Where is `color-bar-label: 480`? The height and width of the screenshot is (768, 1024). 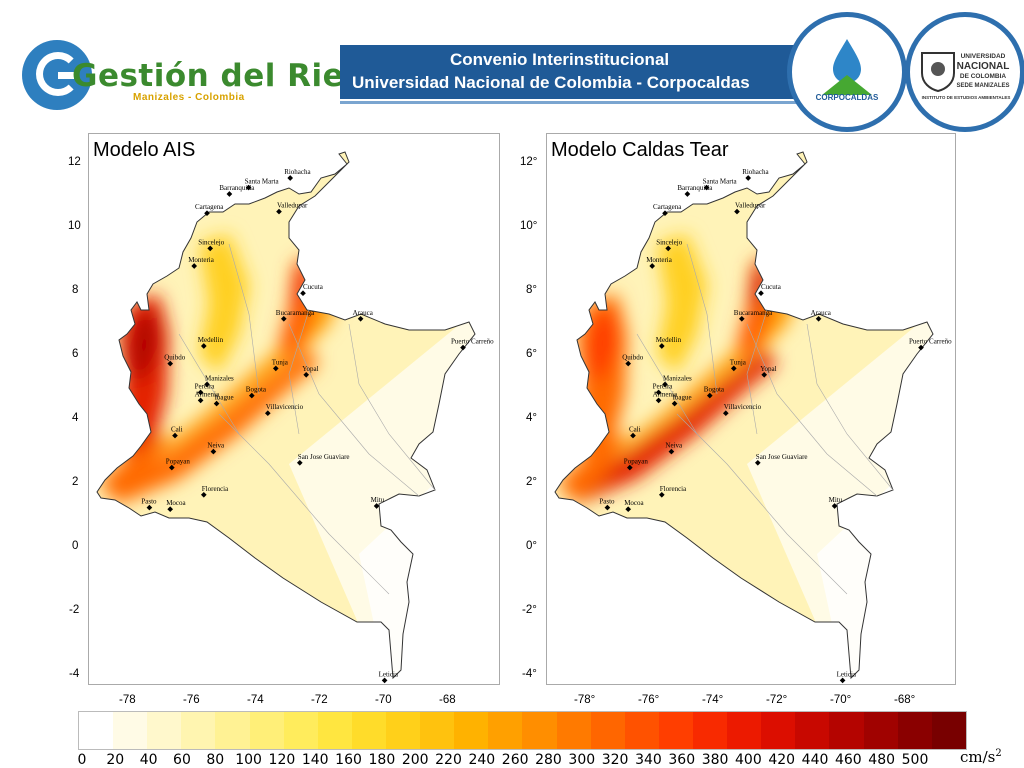 color-bar-label: 480 is located at coordinates (882, 760).